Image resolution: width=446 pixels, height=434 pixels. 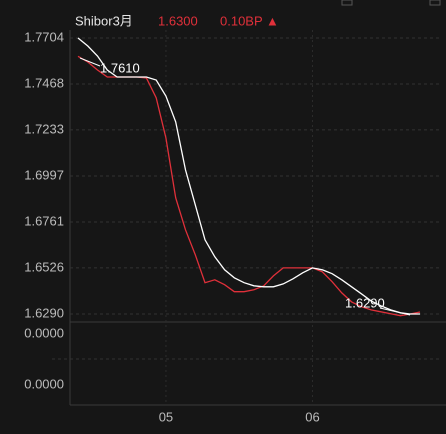 I want to click on x-tick-label: 06, so click(x=312, y=416).